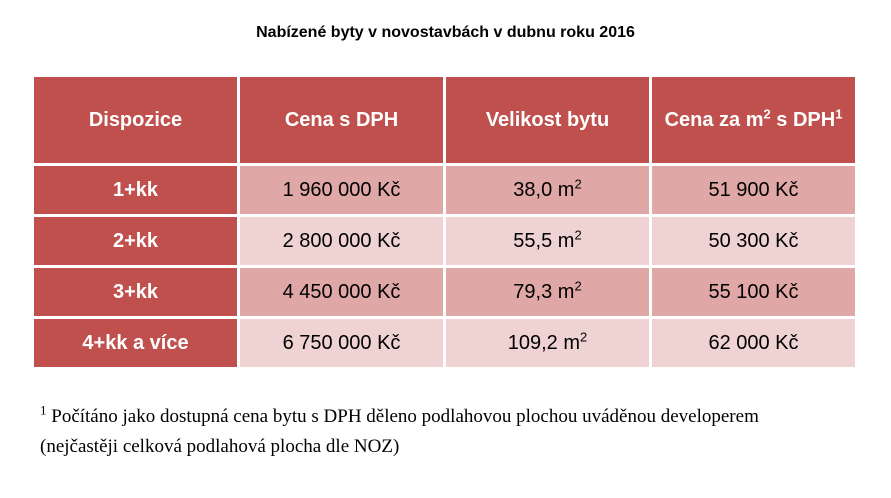  What do you see at coordinates (547, 120) in the screenshot?
I see `header-cell: Velikost bytu` at bounding box center [547, 120].